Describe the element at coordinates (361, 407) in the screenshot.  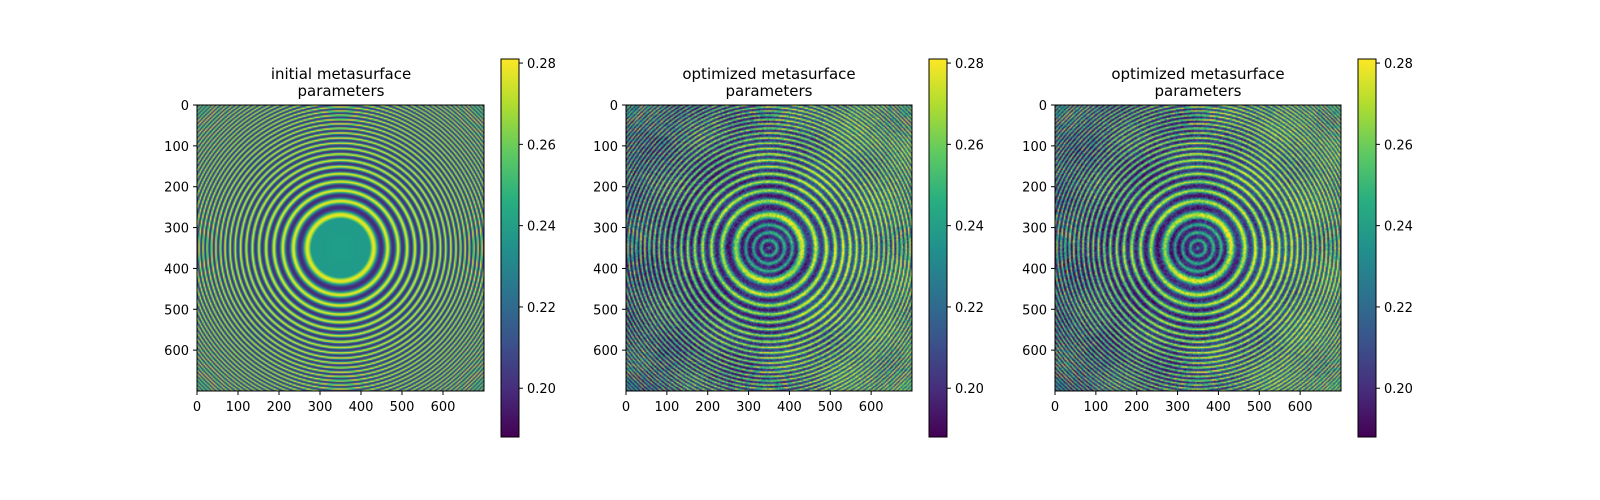
I see `panel-1-x-tick-label: 400` at that location.